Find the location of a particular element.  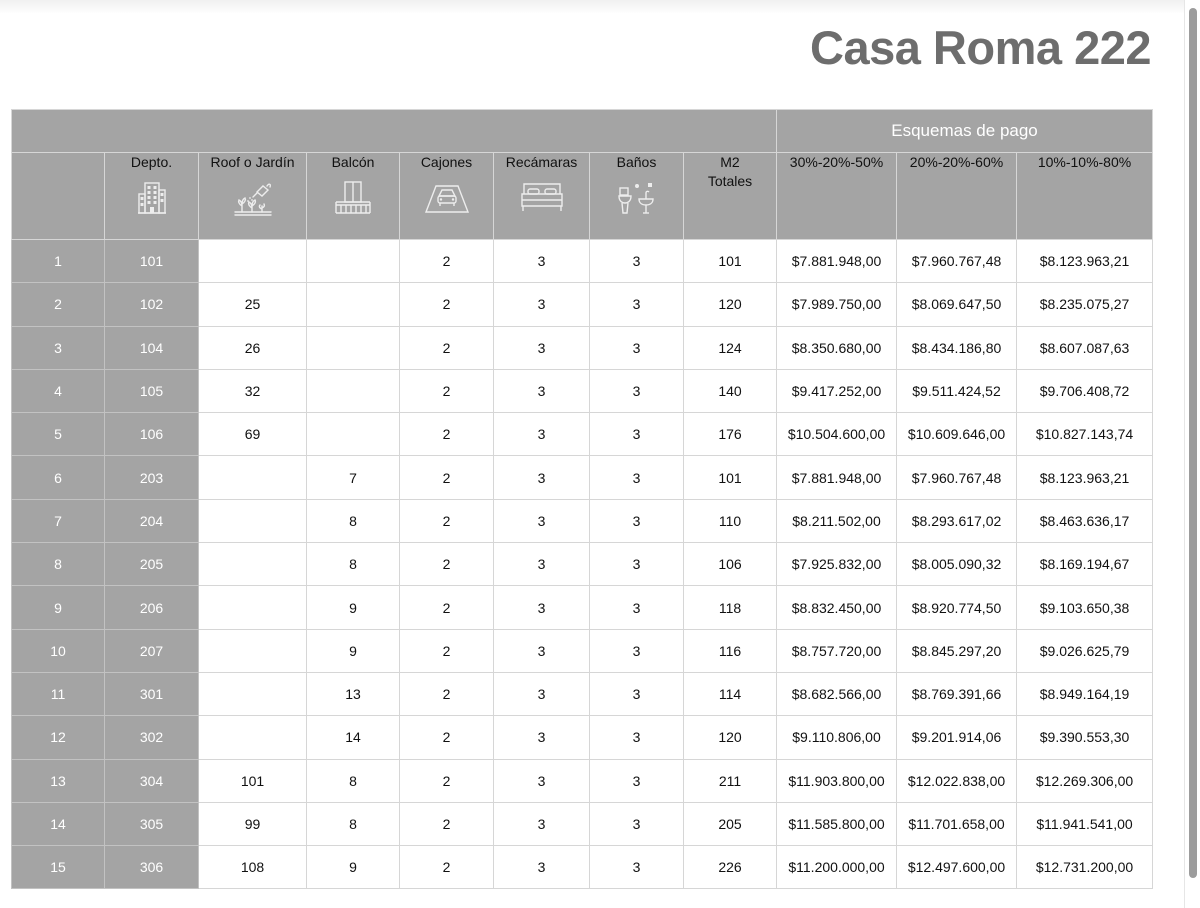

plan2-price-cell: $7.960.767,48 is located at coordinates (956, 477).